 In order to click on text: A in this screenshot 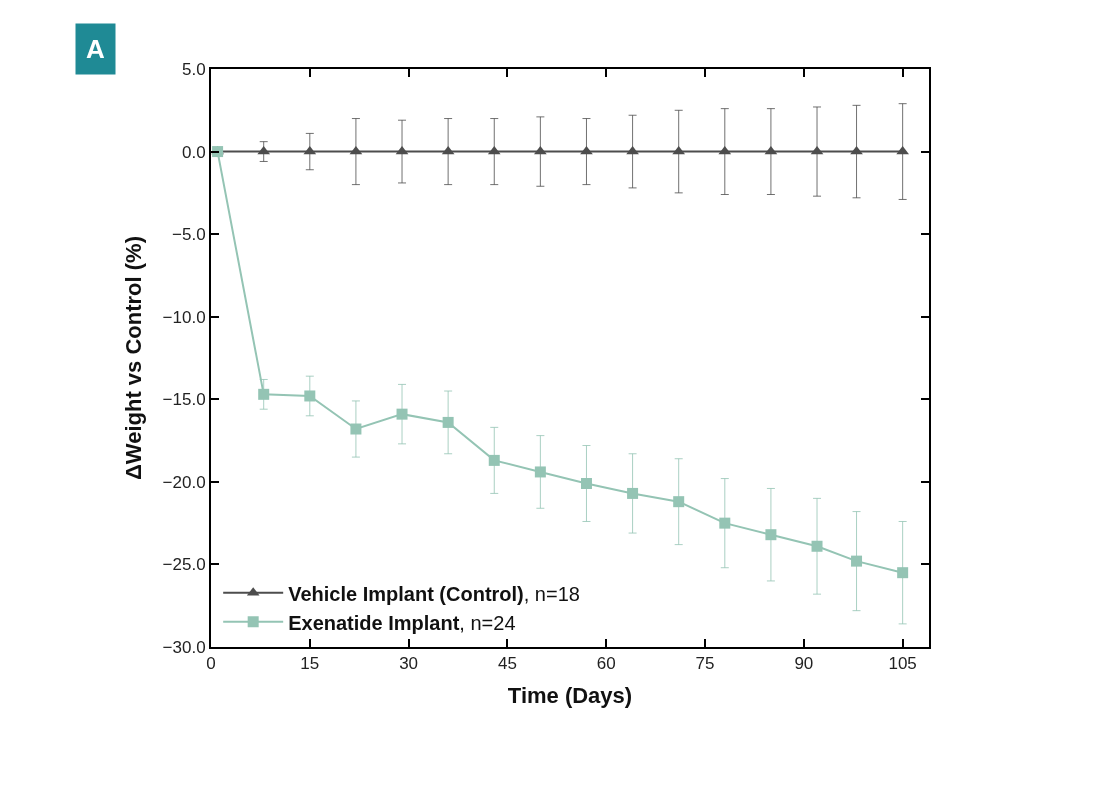, I will do `click(95, 49)`.